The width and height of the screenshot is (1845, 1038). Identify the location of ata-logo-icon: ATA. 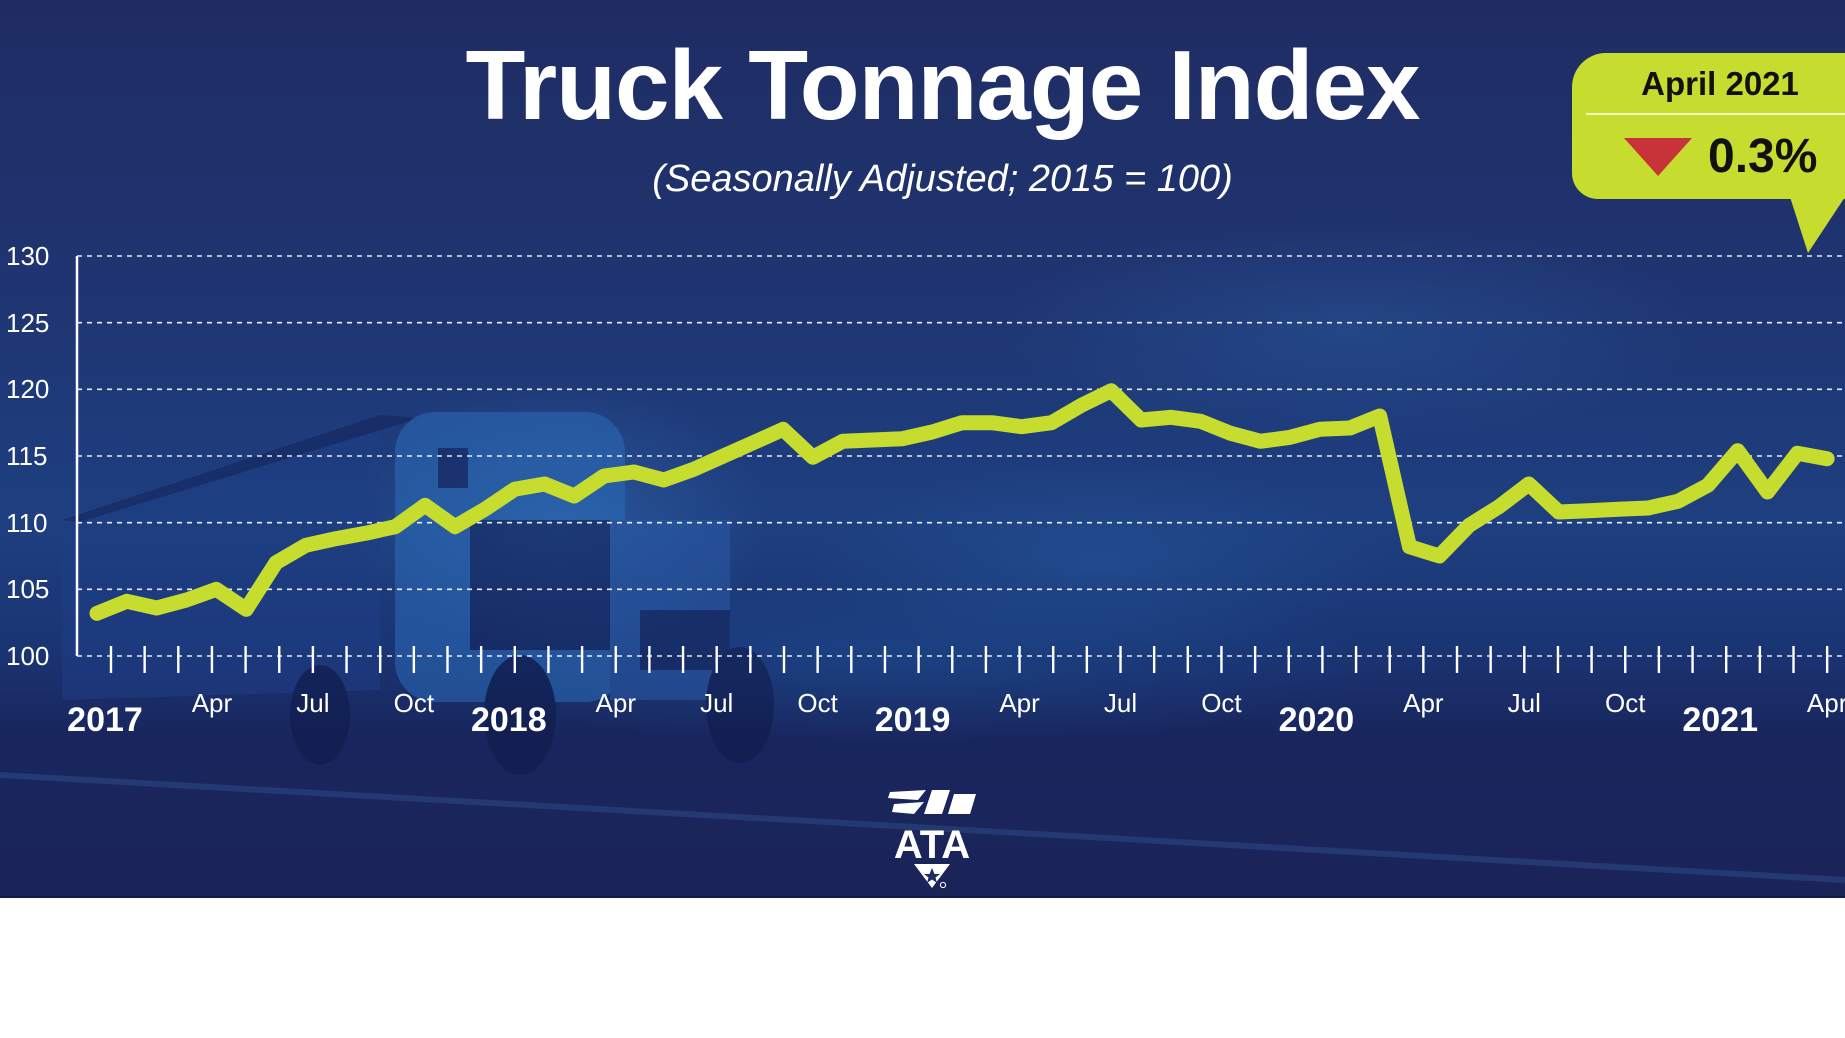
(932, 839).